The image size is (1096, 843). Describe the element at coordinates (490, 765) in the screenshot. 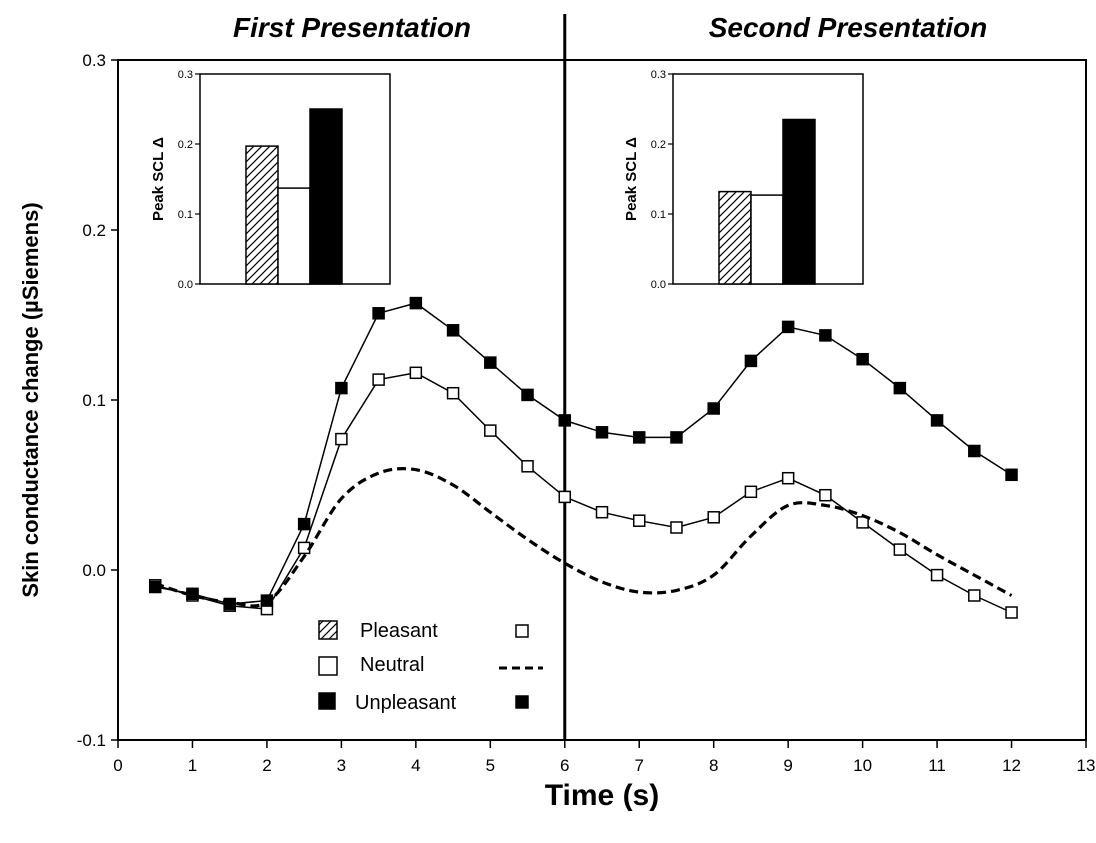

I see `x-tick-label: 5` at that location.